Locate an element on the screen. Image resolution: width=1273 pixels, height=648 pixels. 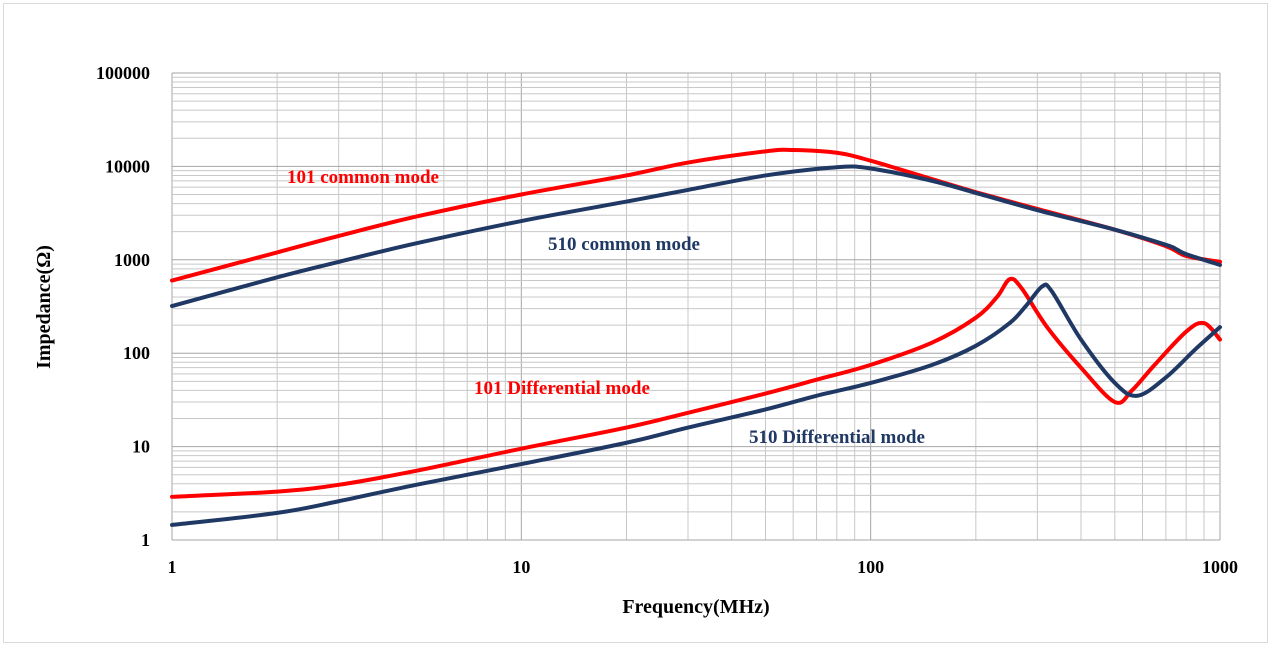
y-tick-label: 10 is located at coordinates (141, 447).